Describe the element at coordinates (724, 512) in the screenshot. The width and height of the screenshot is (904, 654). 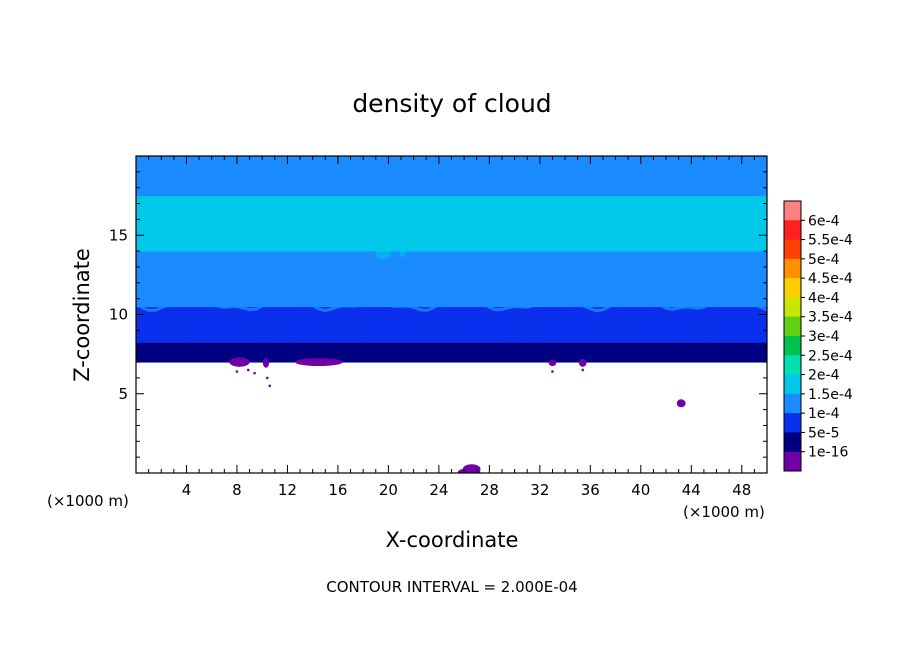
I see `x-unit-right: (×1000 m)` at that location.